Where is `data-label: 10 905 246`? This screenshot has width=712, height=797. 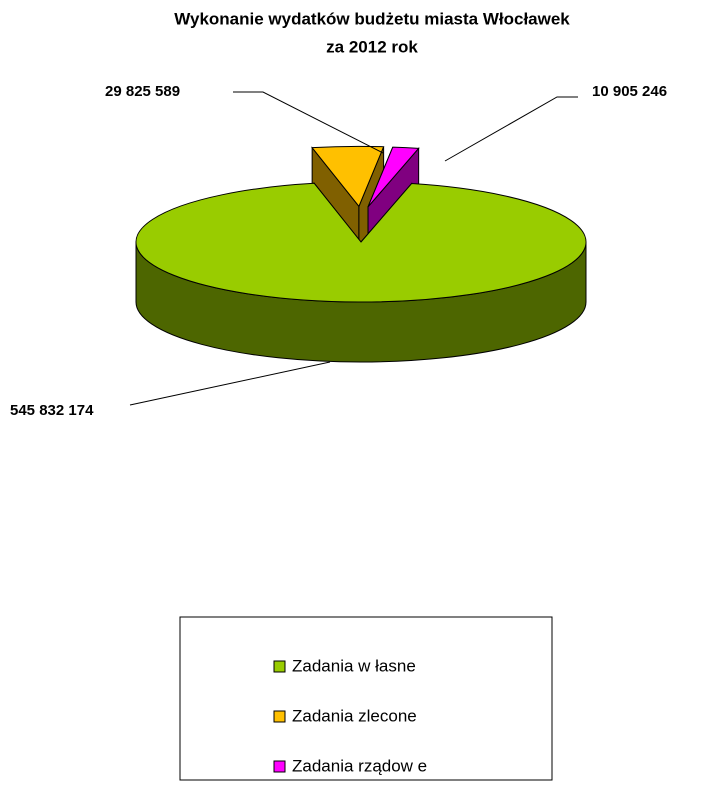 data-label: 10 905 246 is located at coordinates (629, 91).